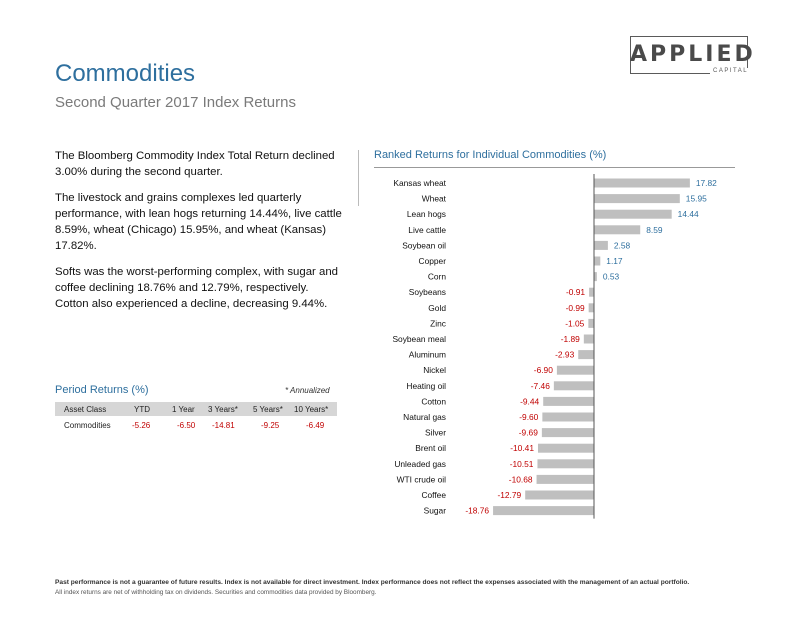 This screenshot has width=800, height=618. I want to click on category-label: Nickel, so click(434, 370).